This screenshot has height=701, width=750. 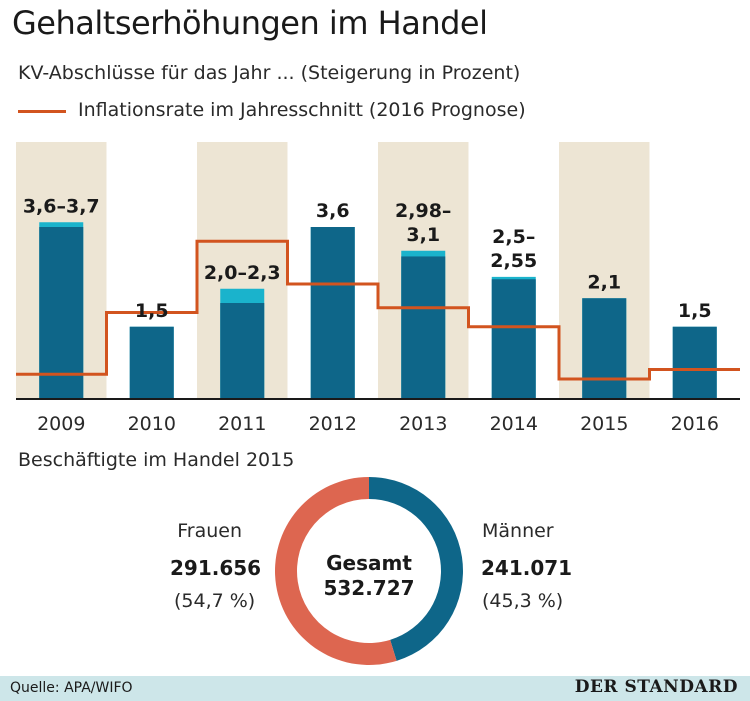 I want to click on maenner-value: 241.071, so click(x=527, y=568).